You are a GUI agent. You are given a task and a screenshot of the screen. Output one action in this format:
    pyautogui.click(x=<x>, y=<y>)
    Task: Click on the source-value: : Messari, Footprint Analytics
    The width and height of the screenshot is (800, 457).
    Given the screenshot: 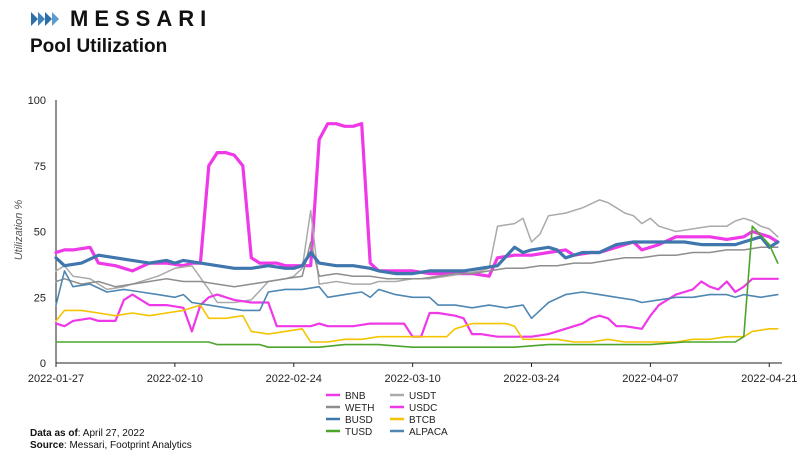 What is the action you would take?
    pyautogui.click(x=127, y=445)
    